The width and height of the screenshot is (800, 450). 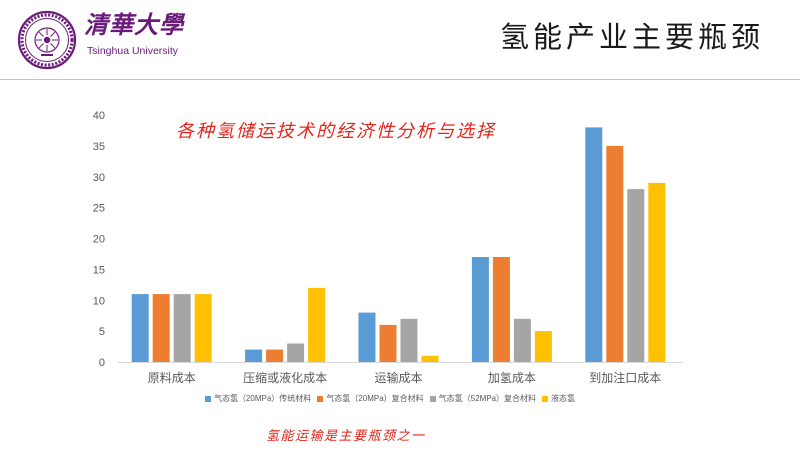 I want to click on x-category-label: 压缩或液化成本, so click(x=285, y=377).